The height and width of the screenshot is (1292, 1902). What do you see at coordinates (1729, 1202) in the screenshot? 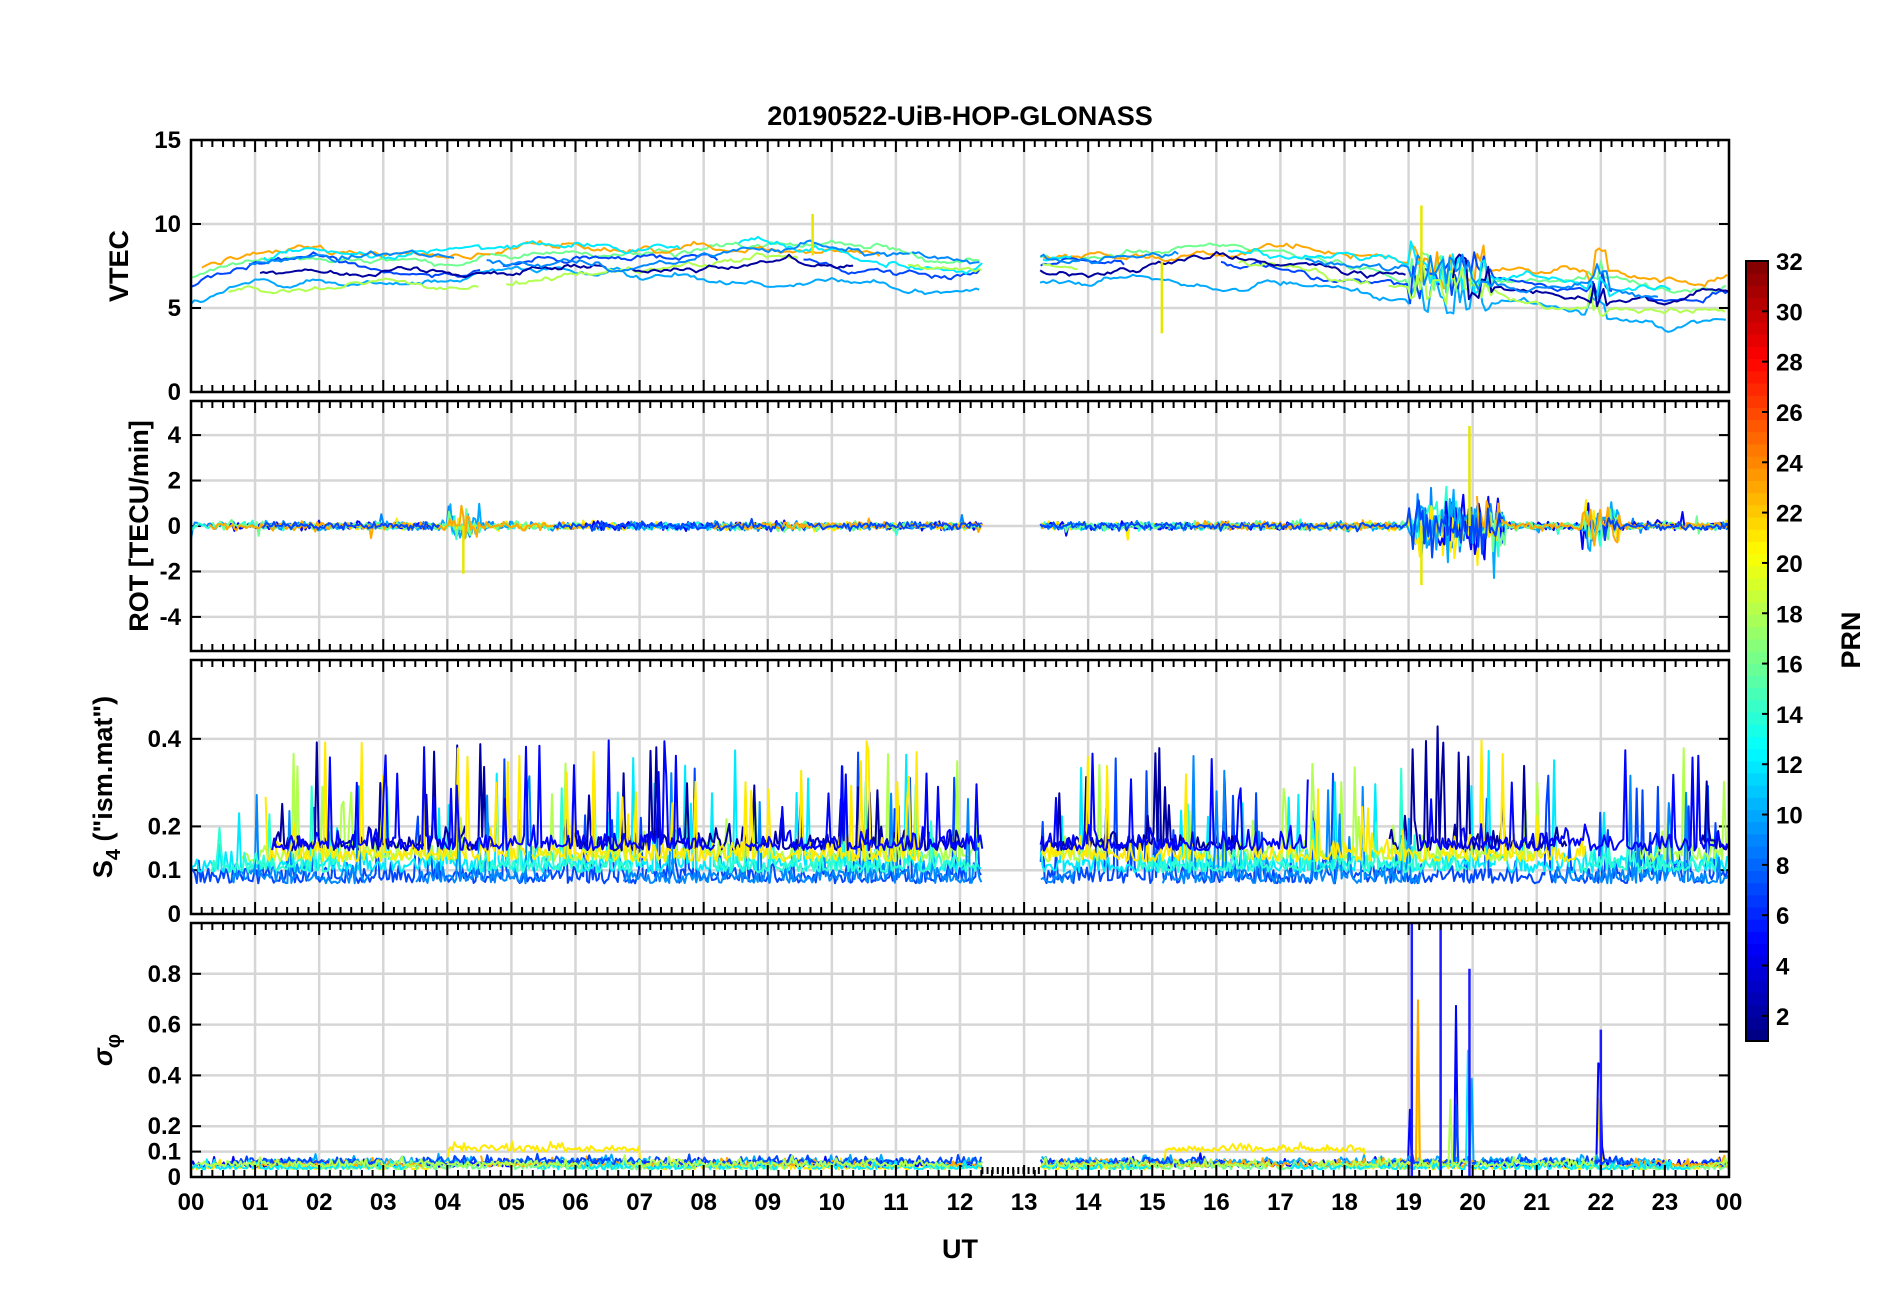
I see `x-tick-label: 00` at bounding box center [1729, 1202].